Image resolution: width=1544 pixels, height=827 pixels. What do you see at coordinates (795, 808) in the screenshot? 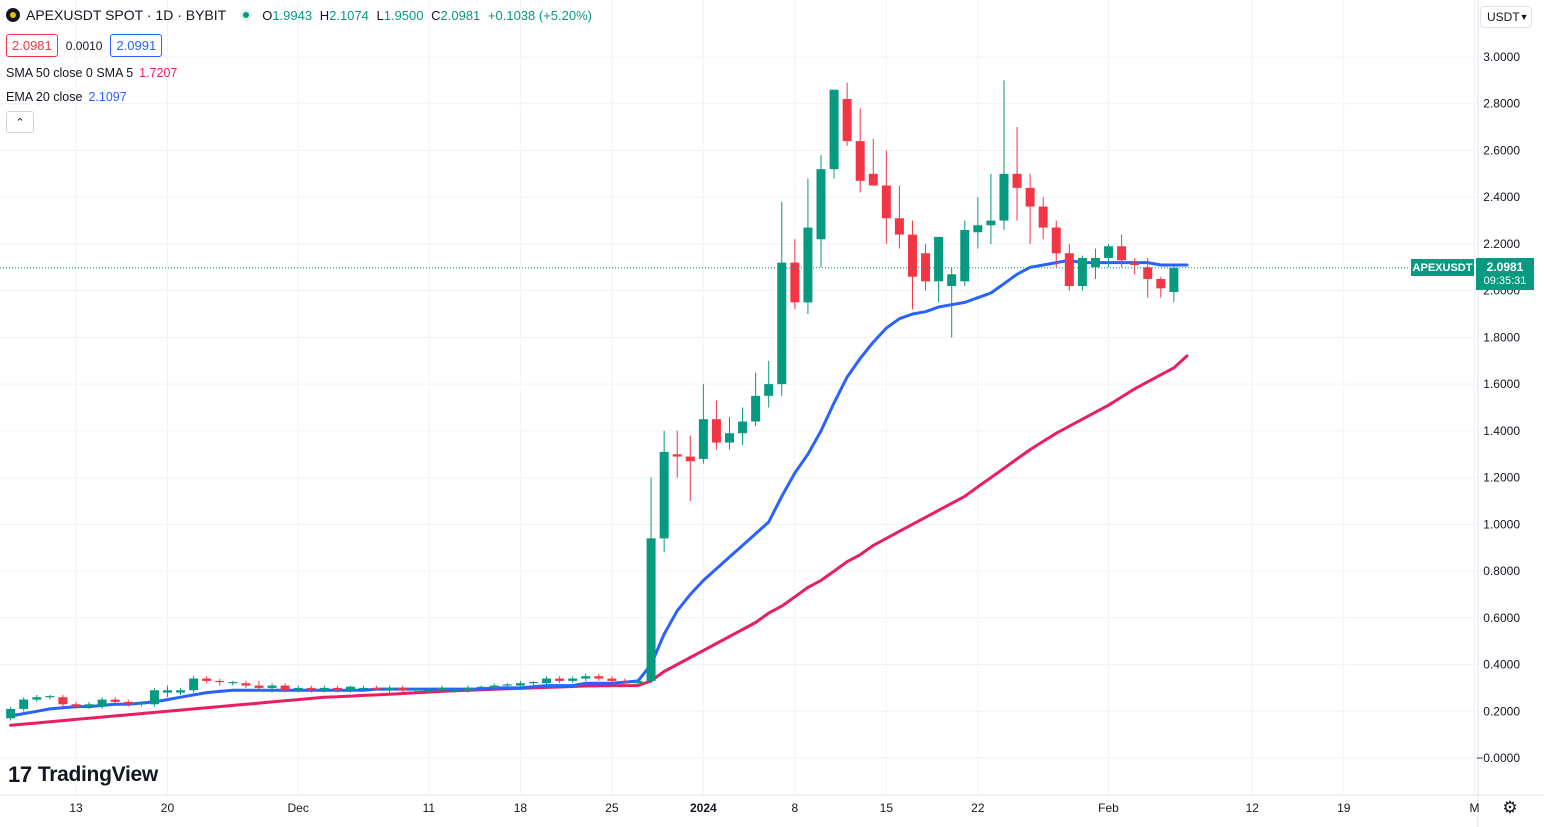
I see `time-tick-label: 8` at bounding box center [795, 808].